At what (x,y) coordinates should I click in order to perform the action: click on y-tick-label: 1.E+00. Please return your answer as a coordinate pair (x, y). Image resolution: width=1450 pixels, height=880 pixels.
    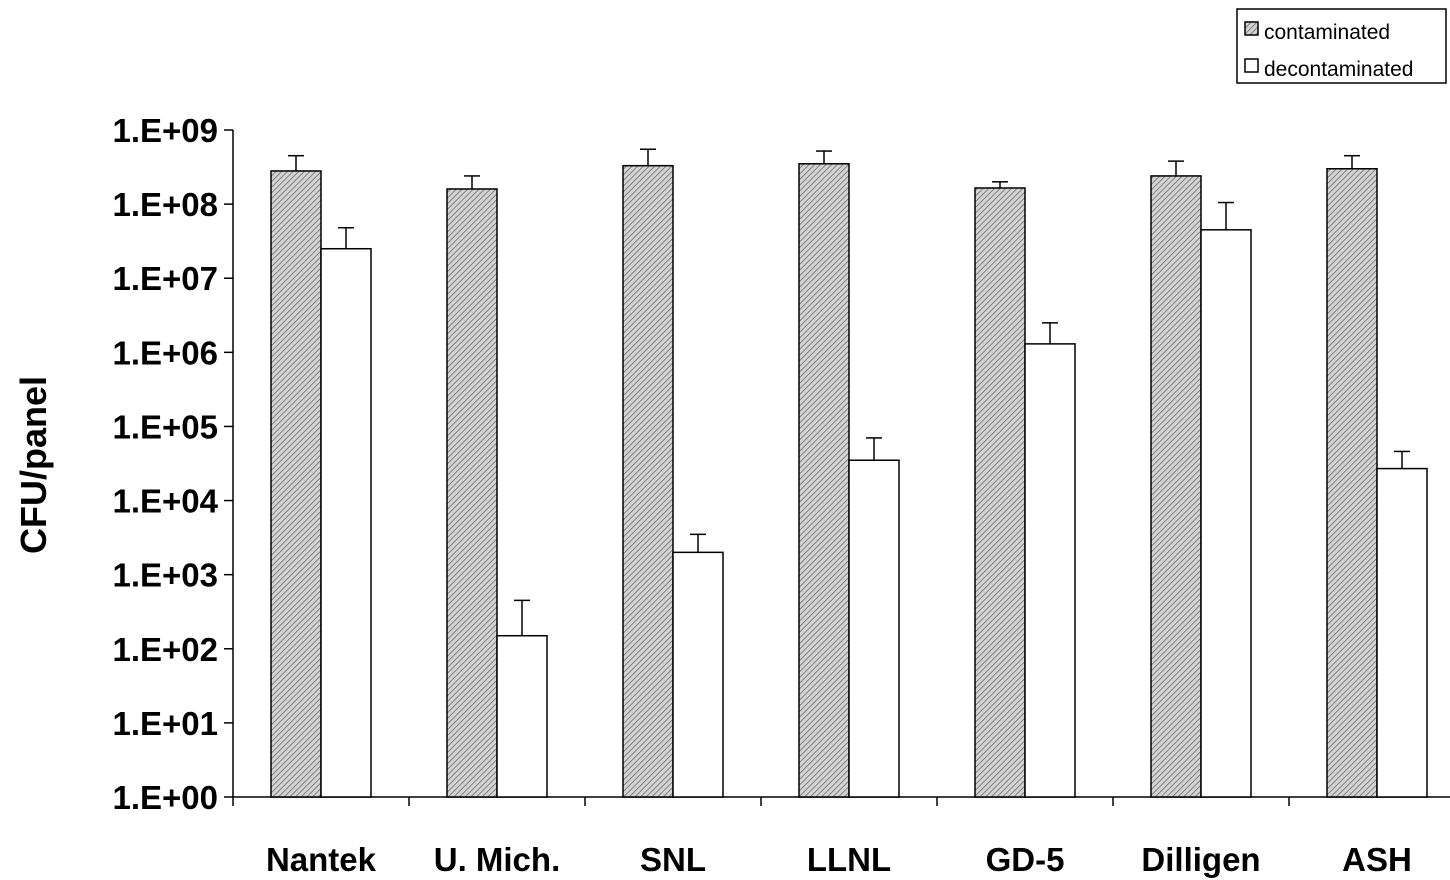
    Looking at the image, I should click on (165, 797).